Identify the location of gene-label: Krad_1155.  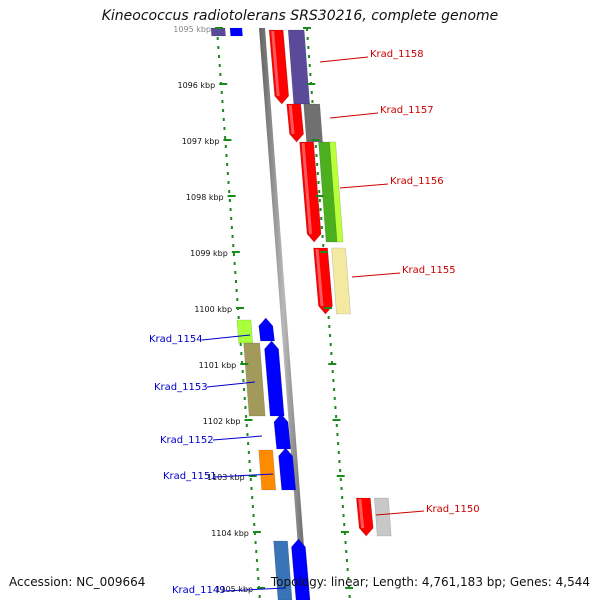
(429, 270).